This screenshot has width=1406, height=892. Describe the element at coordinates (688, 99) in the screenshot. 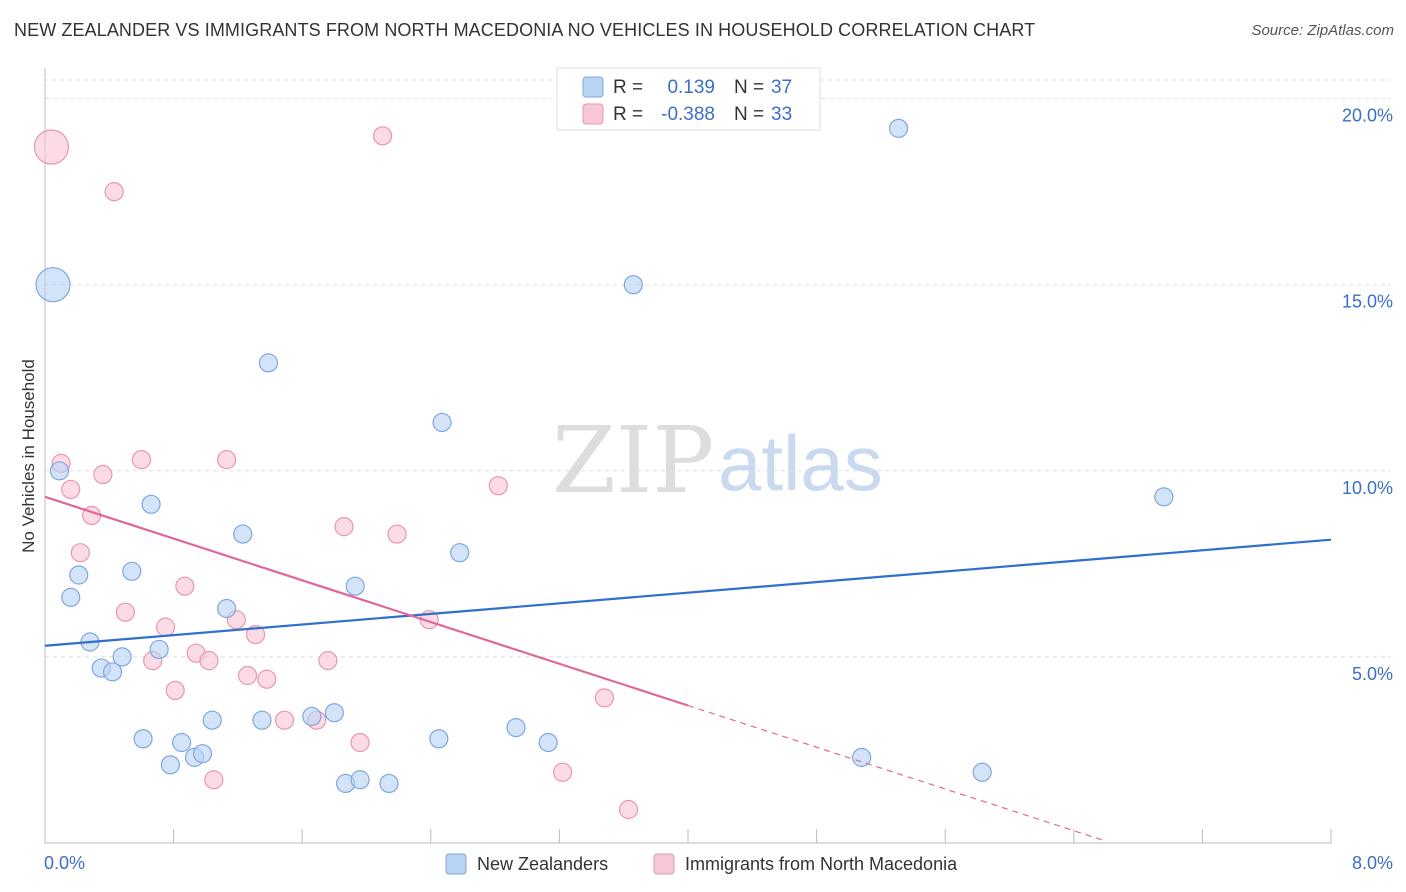

I see `top-legend: R = 0.139 N = 37 R = -0.388 N = 33` at that location.